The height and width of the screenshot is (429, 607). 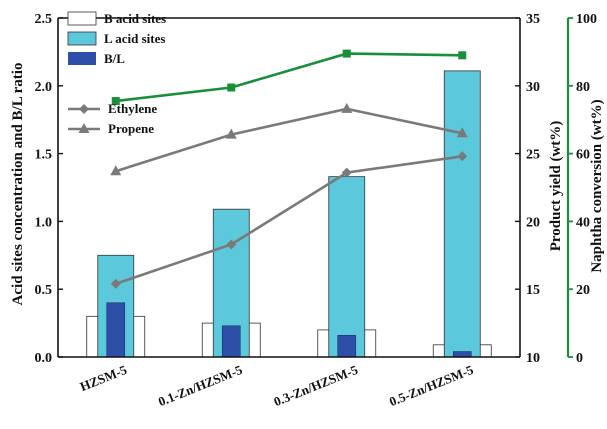 What do you see at coordinates (44, 290) in the screenshot?
I see `left-tick-label: 0.5` at bounding box center [44, 290].